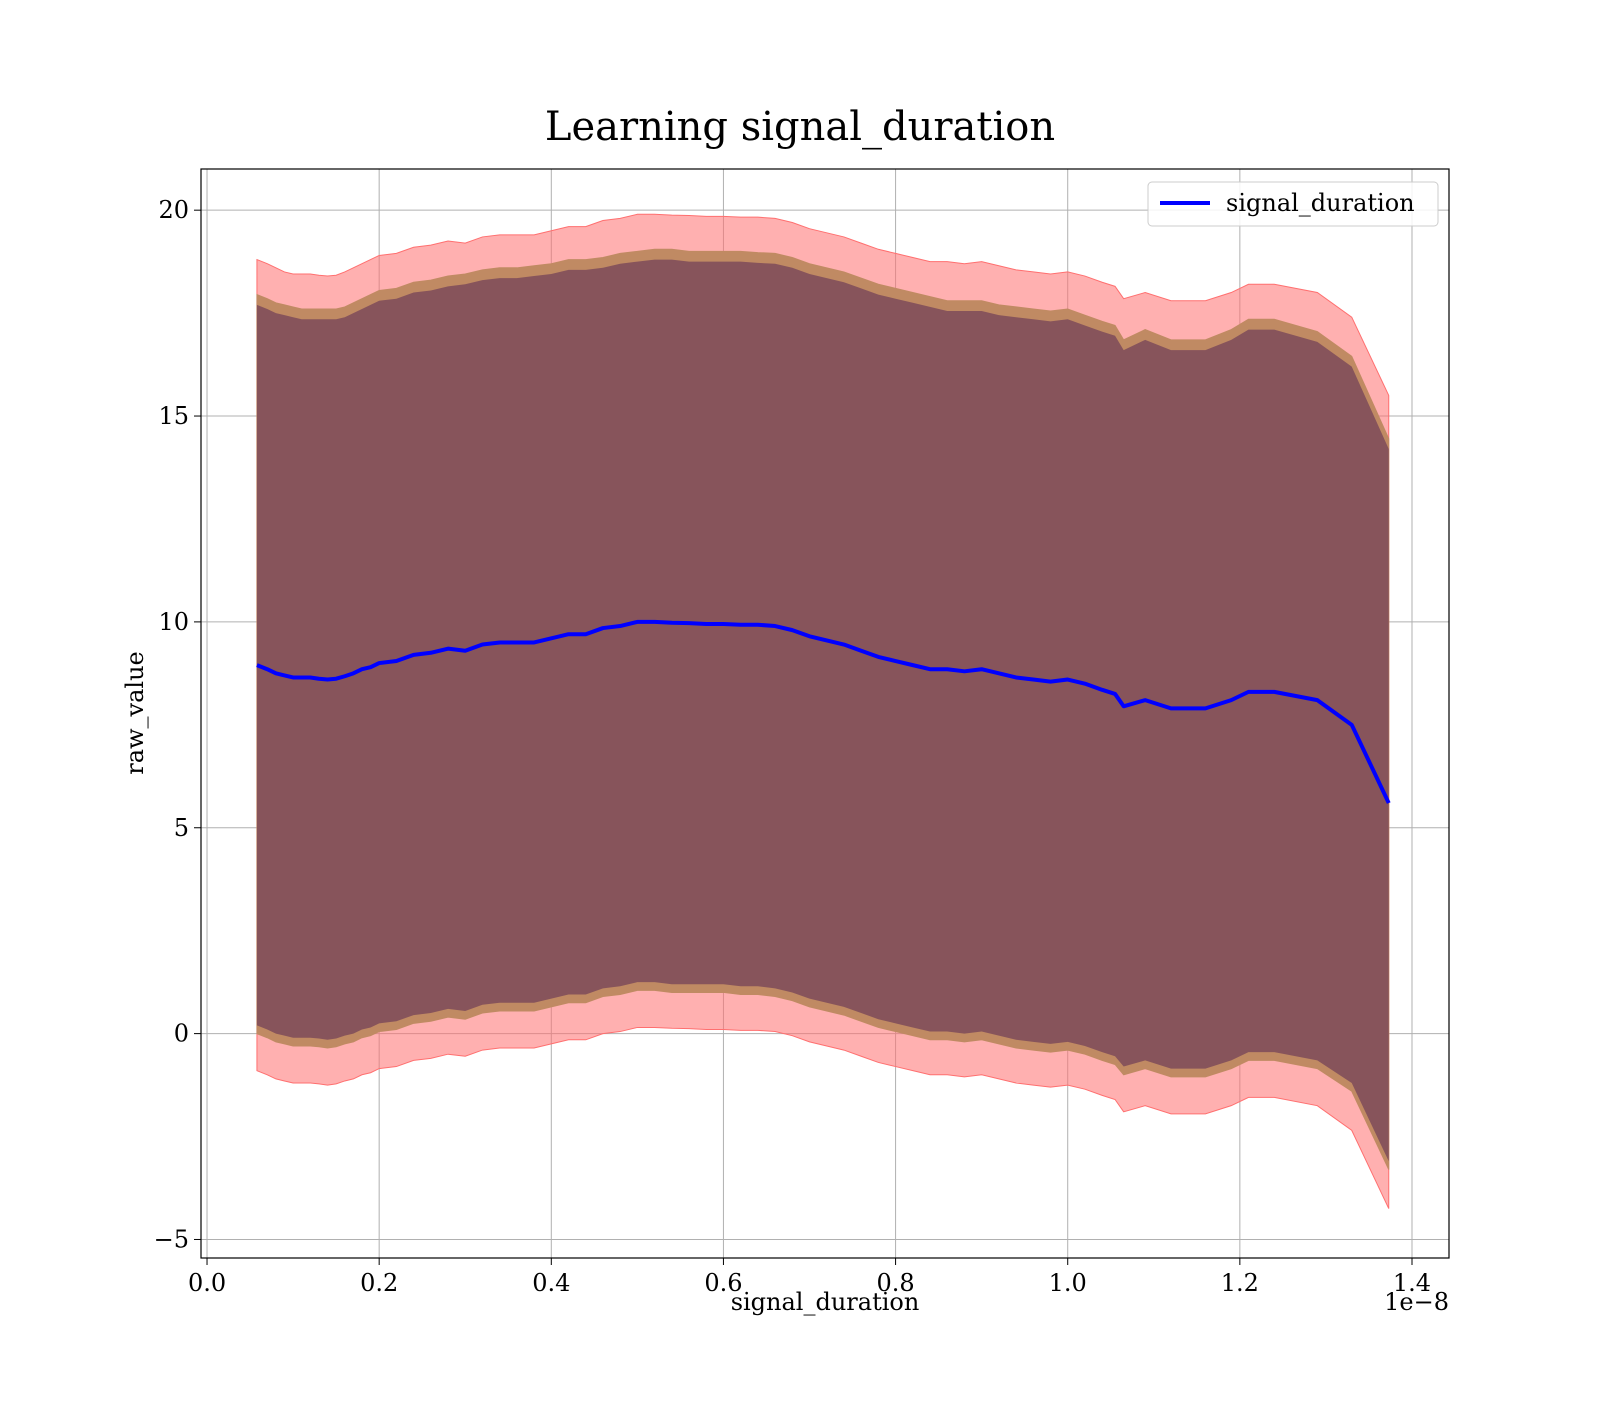 The height and width of the screenshot is (1404, 1600). Describe the element at coordinates (1240, 1283) in the screenshot. I see `x-tick-label: 1.2` at that location.